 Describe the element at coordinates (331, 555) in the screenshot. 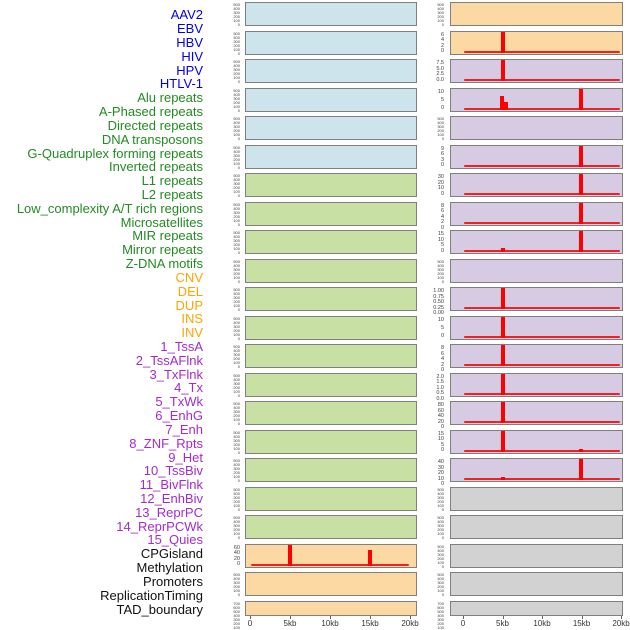

I see `panel-cnv` at that location.